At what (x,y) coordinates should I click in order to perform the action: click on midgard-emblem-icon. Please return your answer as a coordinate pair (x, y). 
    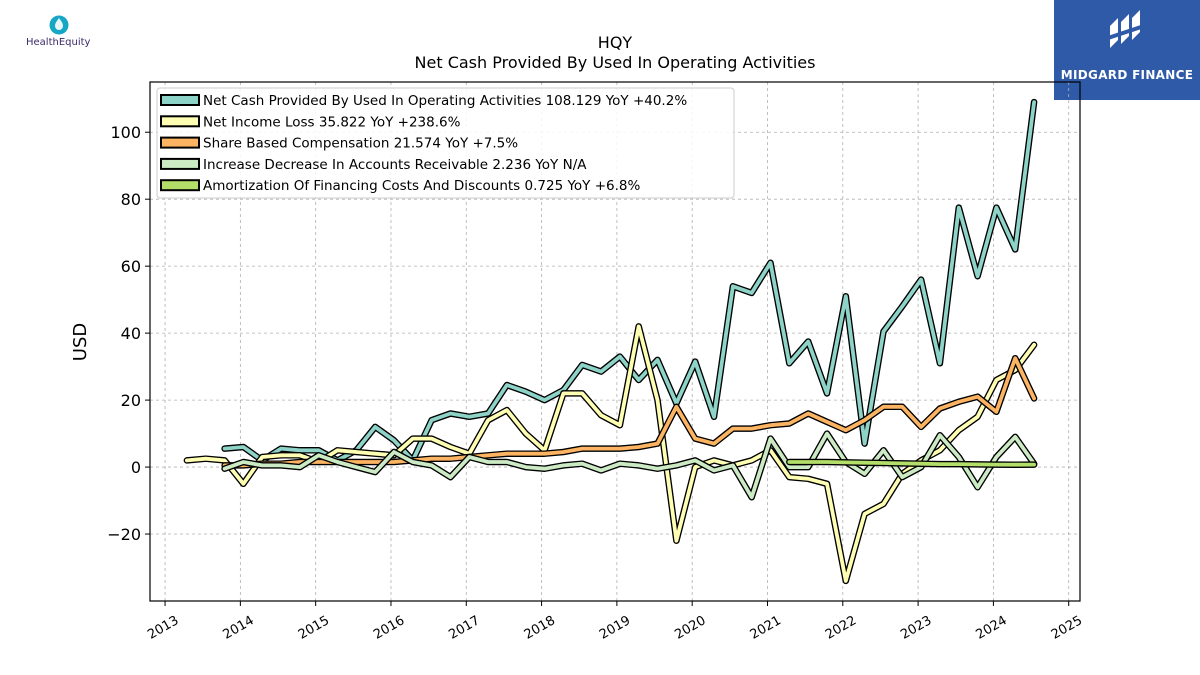
    Looking at the image, I should click on (1126, 29).